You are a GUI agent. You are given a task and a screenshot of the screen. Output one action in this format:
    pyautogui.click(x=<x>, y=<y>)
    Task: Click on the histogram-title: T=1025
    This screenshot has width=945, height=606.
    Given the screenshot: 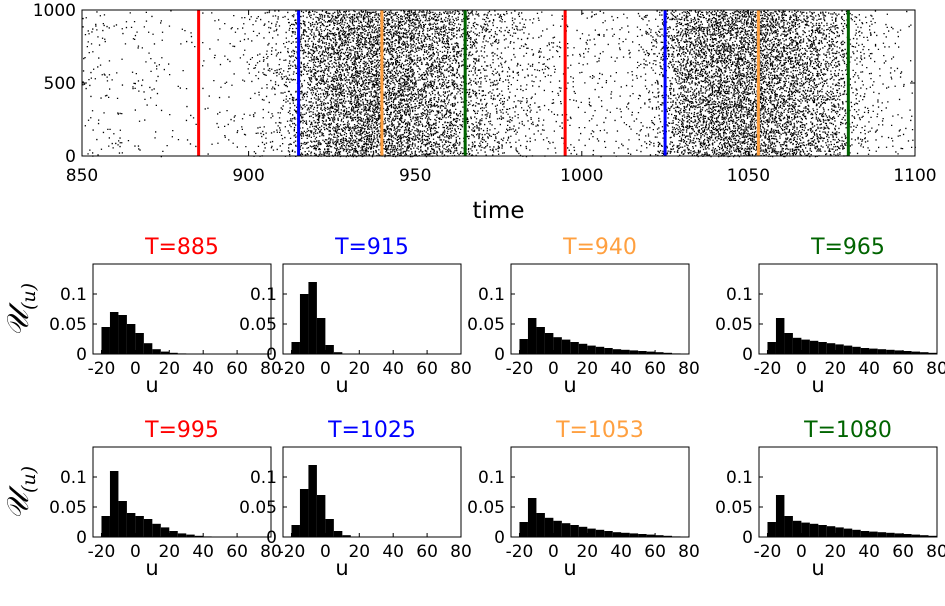 What is the action you would take?
    pyautogui.click(x=371, y=430)
    